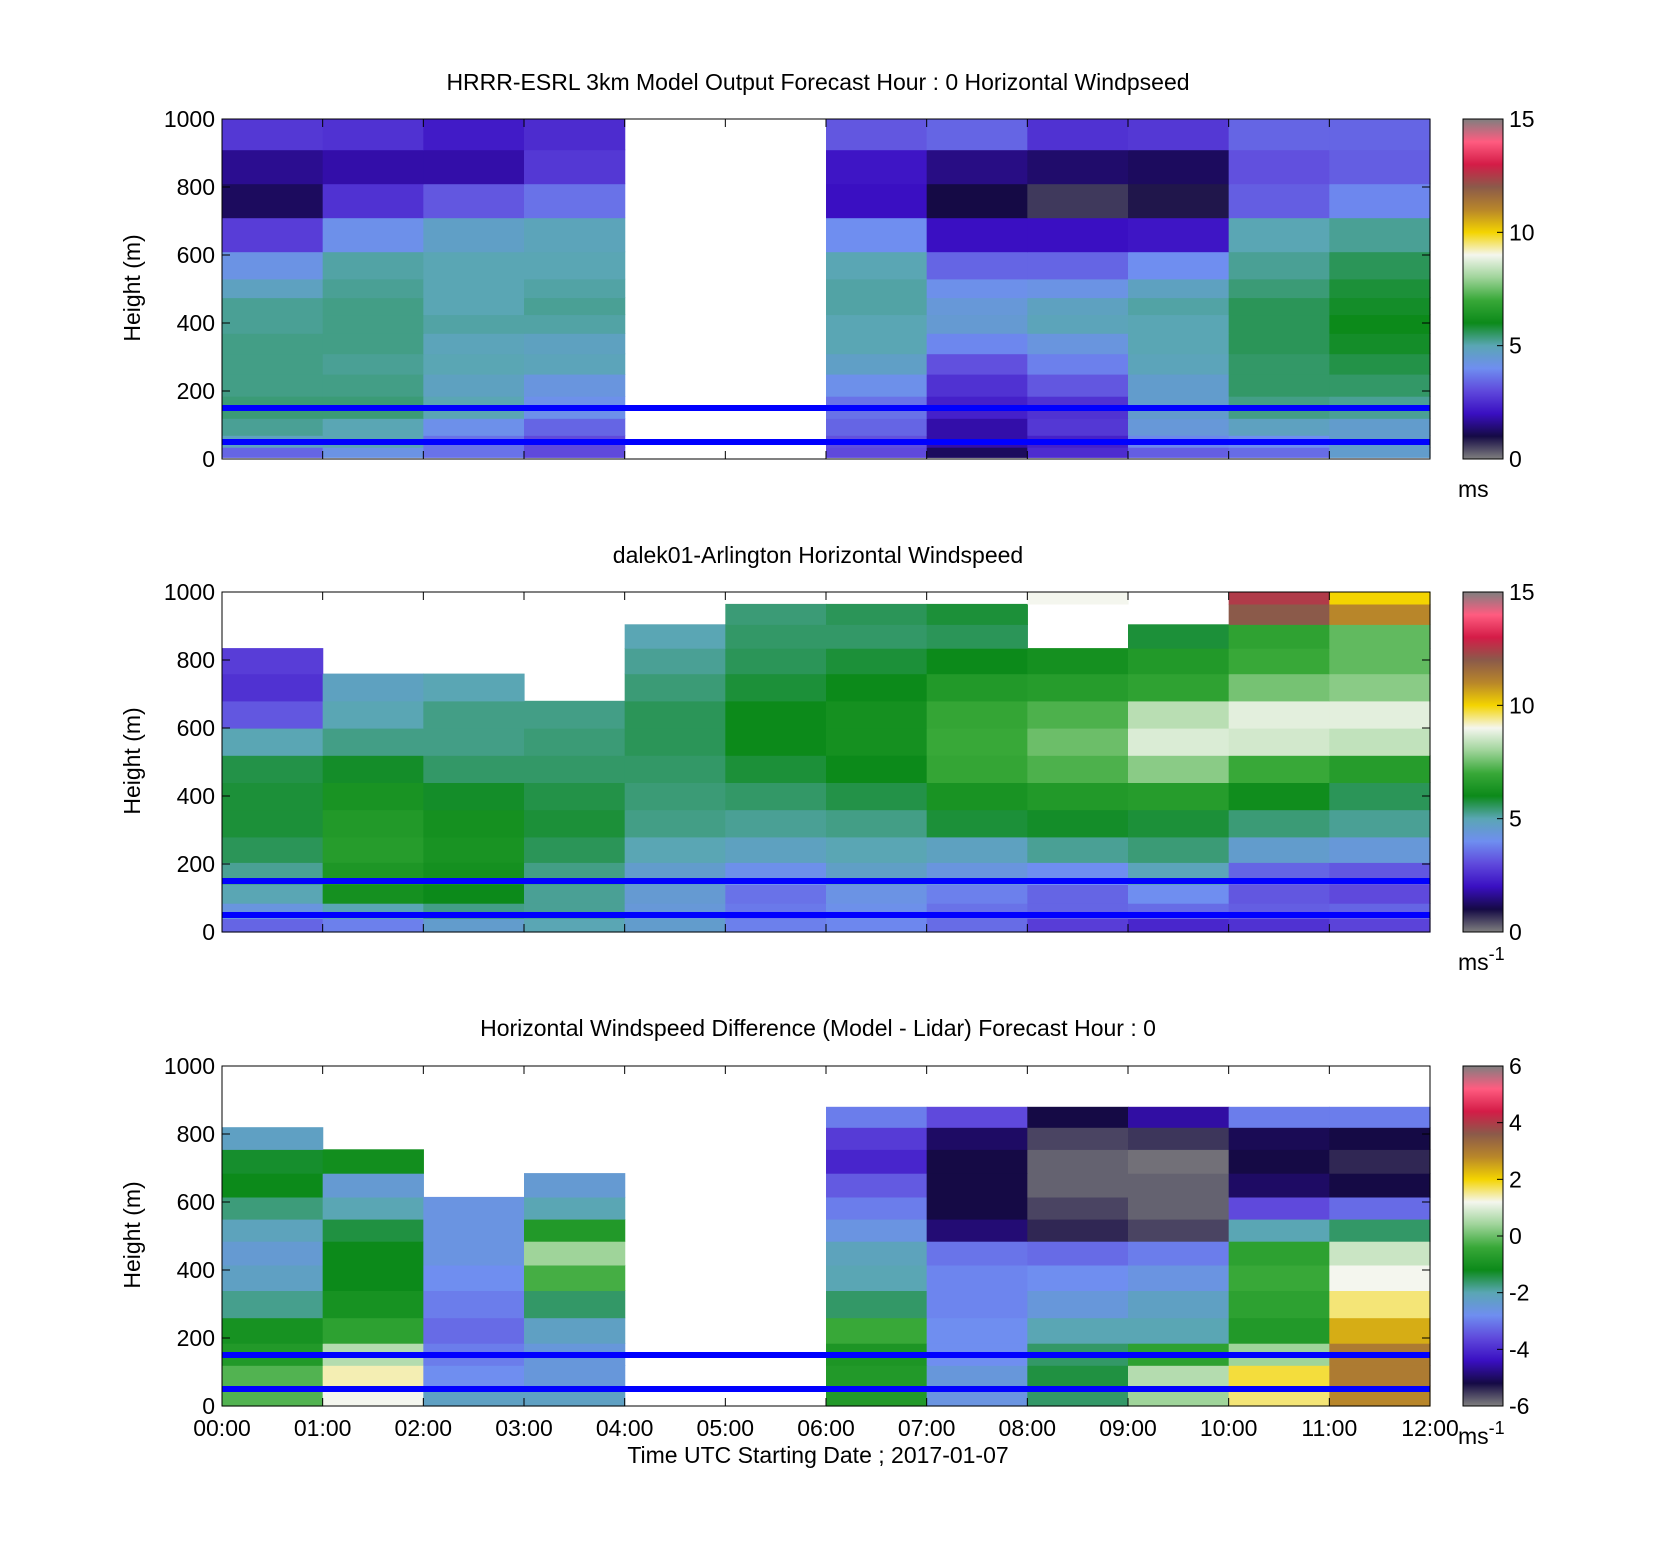 This screenshot has width=1680, height=1561. I want to click on colorbar-tick-label: 10, so click(1522, 232).